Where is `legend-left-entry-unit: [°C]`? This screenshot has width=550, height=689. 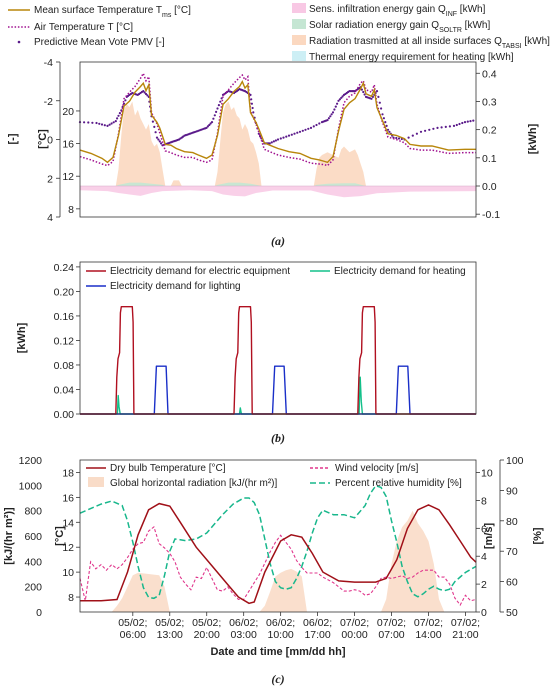
legend-left-entry-unit: [°C] is located at coordinates (181, 10).